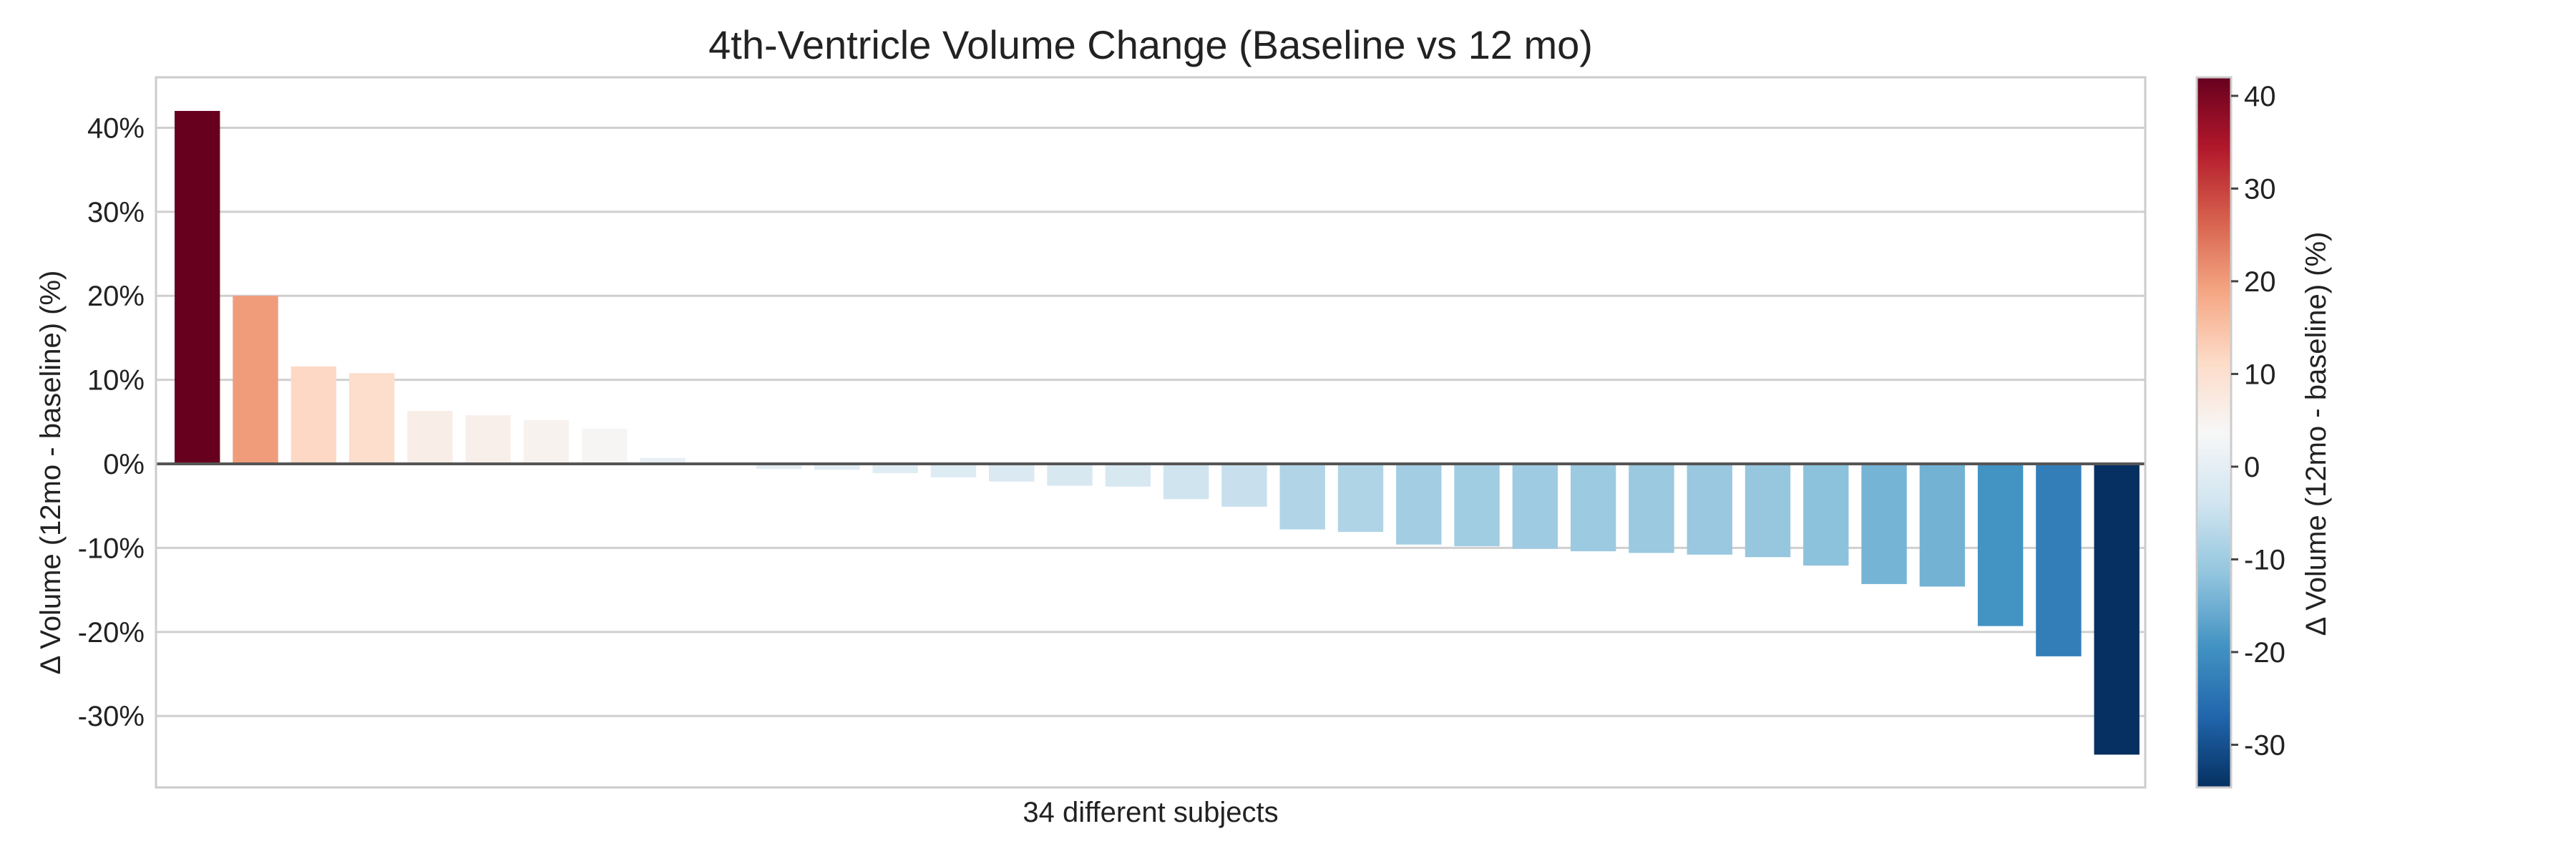  What do you see at coordinates (116, 381) in the screenshot?
I see `y-tick-label: 10%` at bounding box center [116, 381].